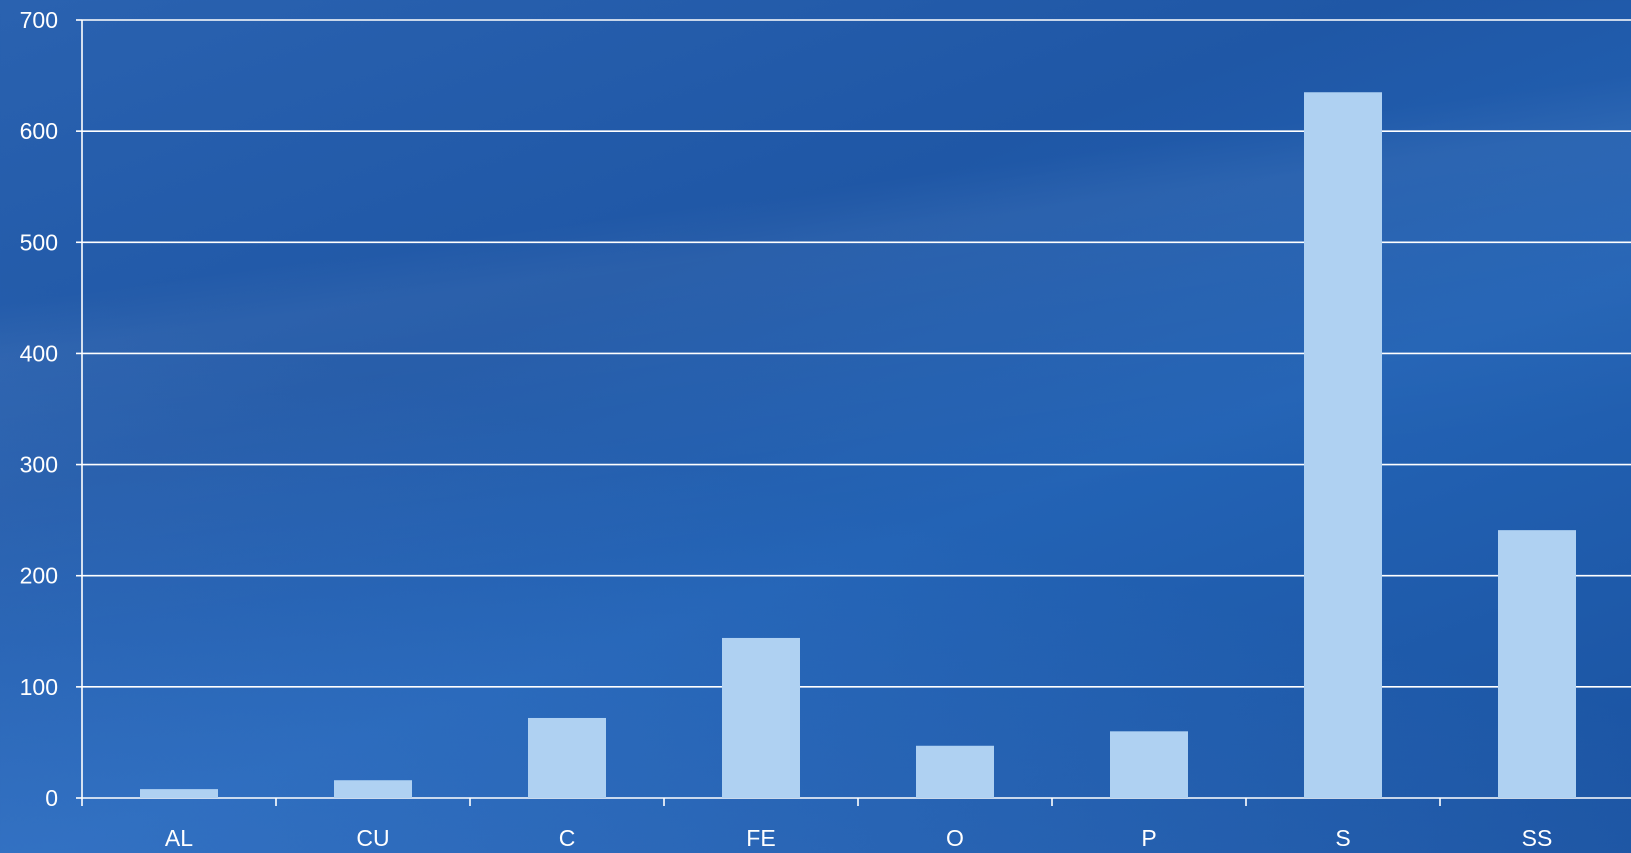  Describe the element at coordinates (1537, 664) in the screenshot. I see `bar-ss` at that location.